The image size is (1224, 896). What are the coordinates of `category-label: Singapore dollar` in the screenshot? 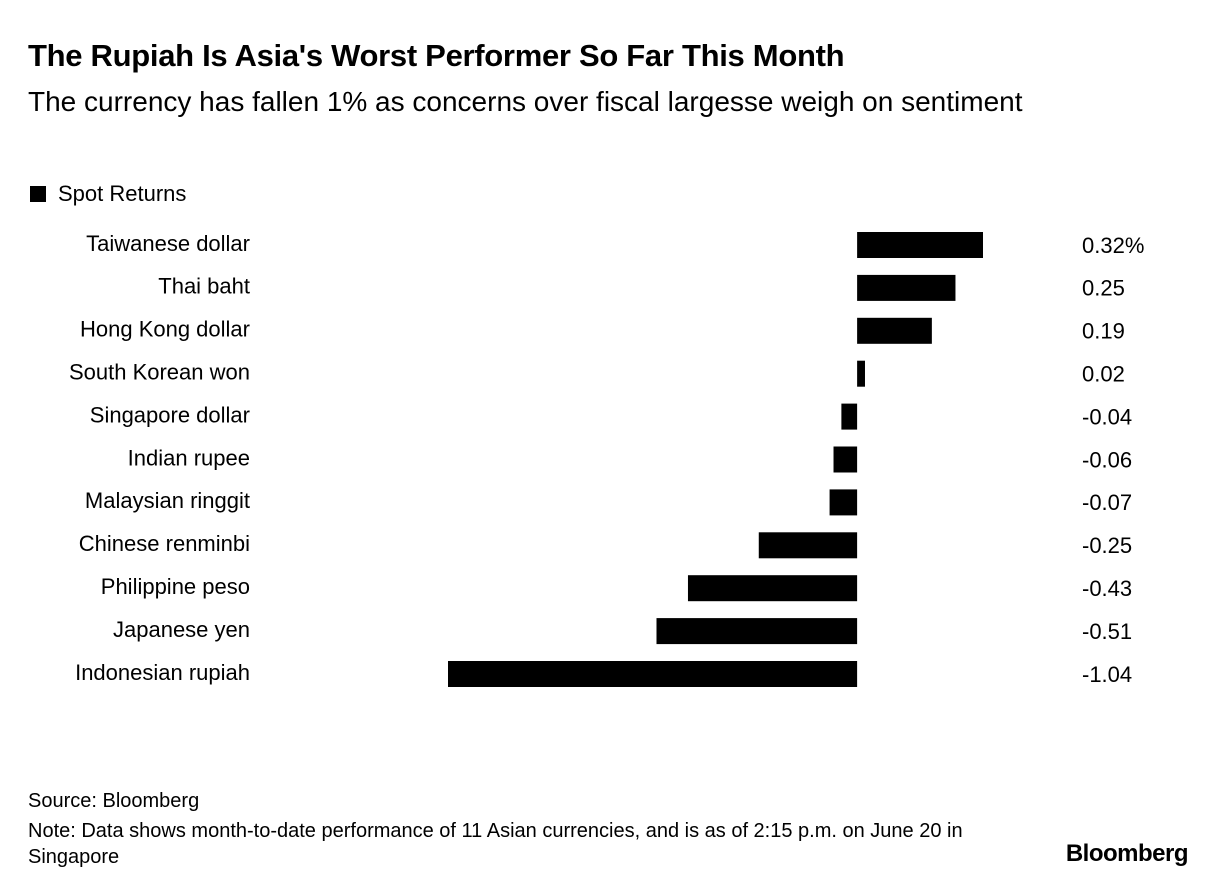 It's located at (170, 414).